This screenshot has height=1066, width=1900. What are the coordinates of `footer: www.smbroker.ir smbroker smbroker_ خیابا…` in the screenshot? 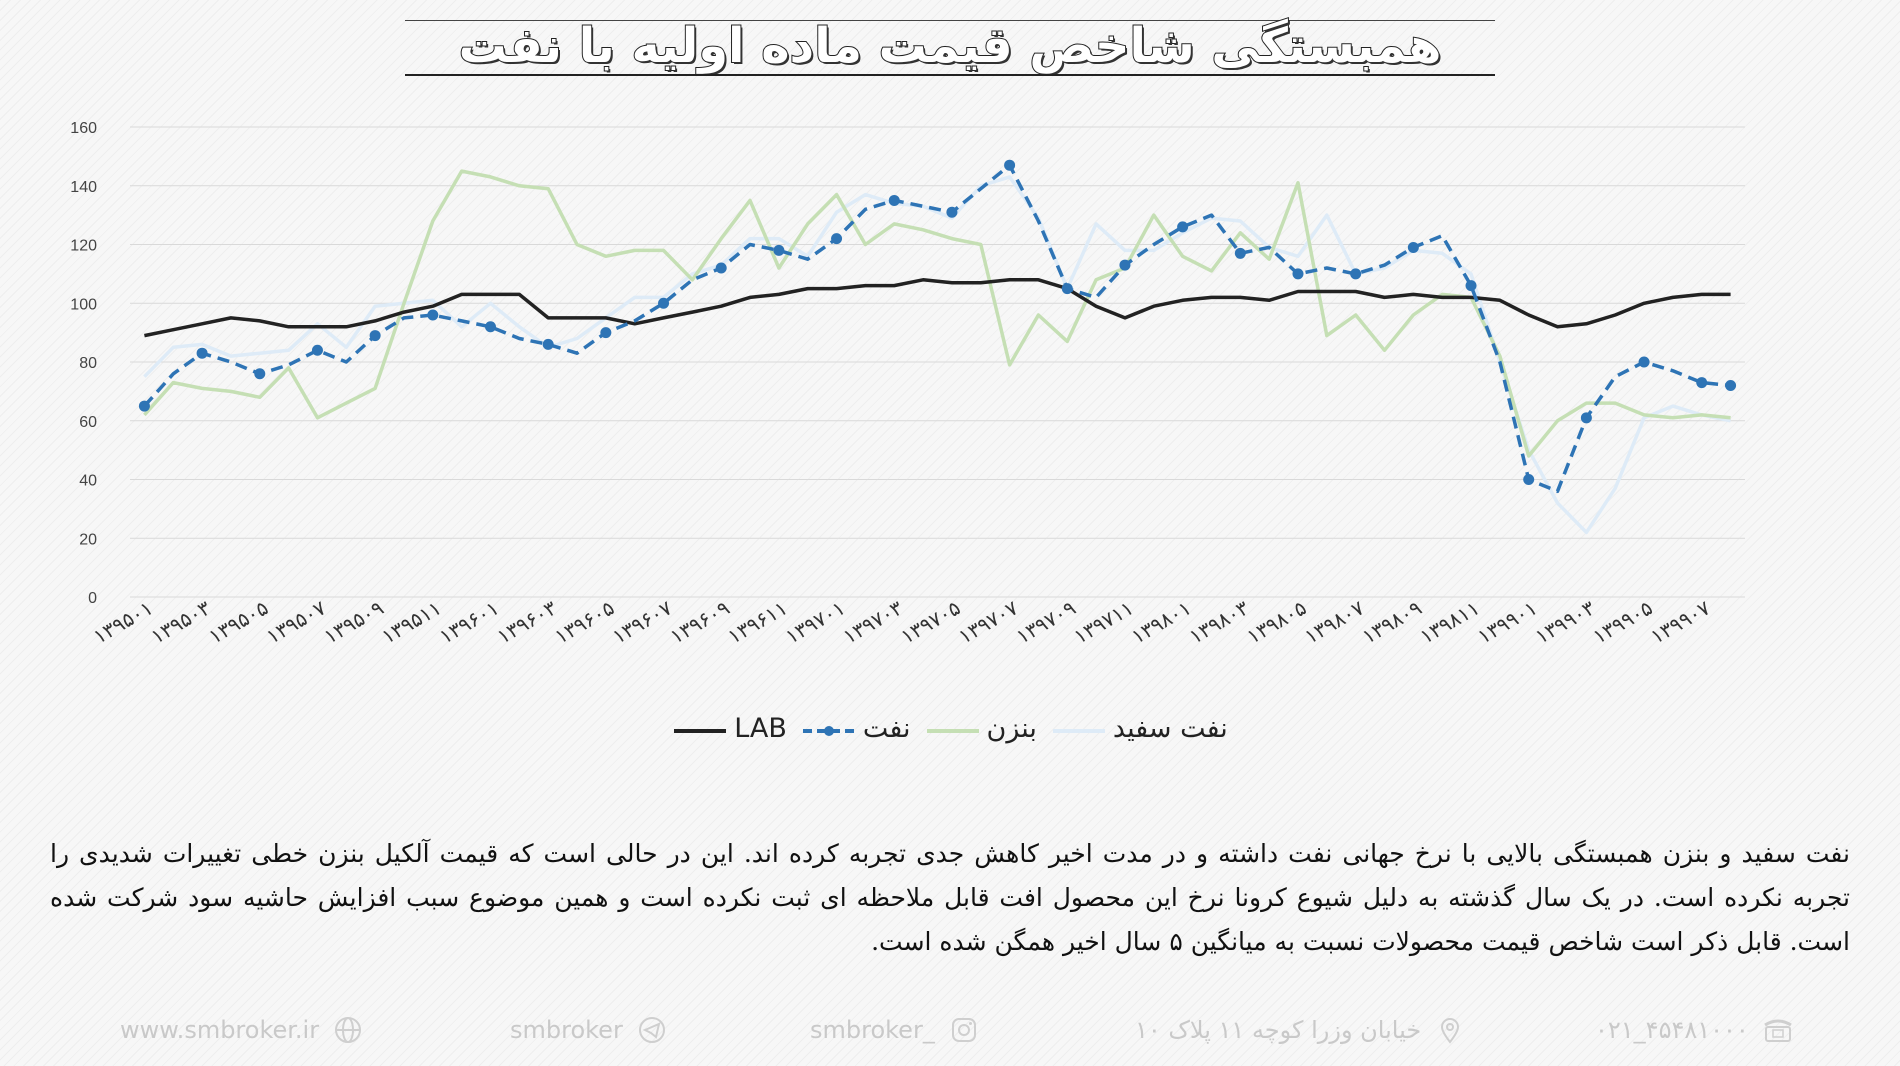 It's located at (950, 1030).